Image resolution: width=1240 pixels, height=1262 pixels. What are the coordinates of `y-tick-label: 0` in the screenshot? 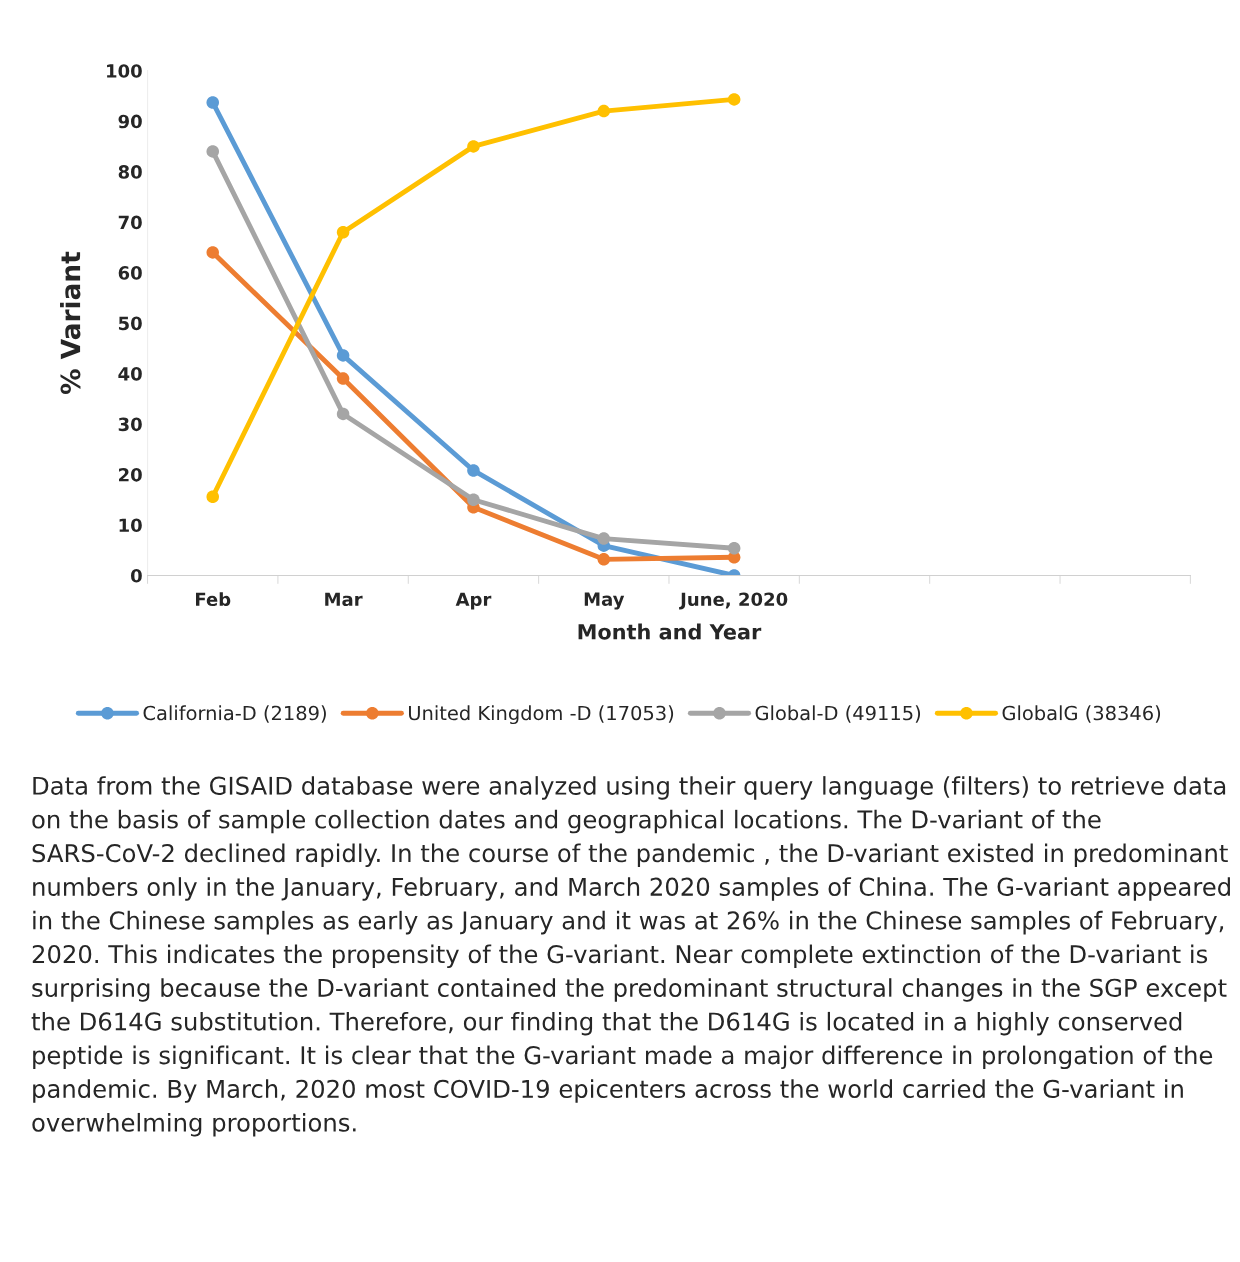 It's located at (136, 575).